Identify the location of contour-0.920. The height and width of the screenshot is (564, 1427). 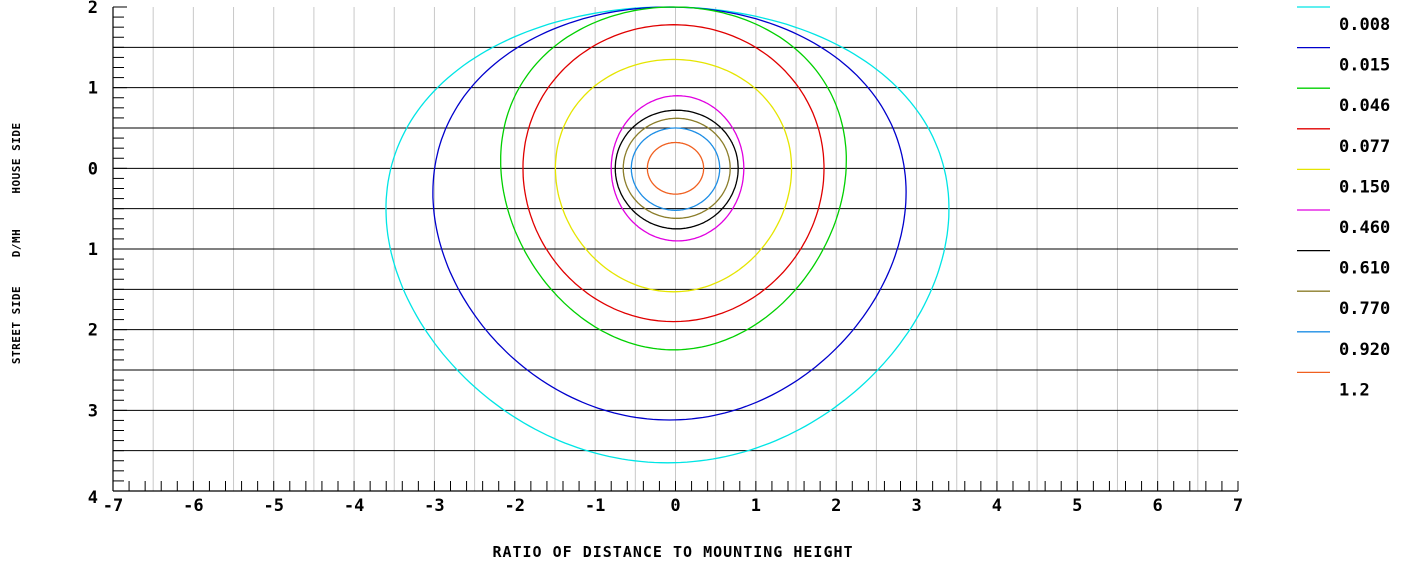
(675, 169).